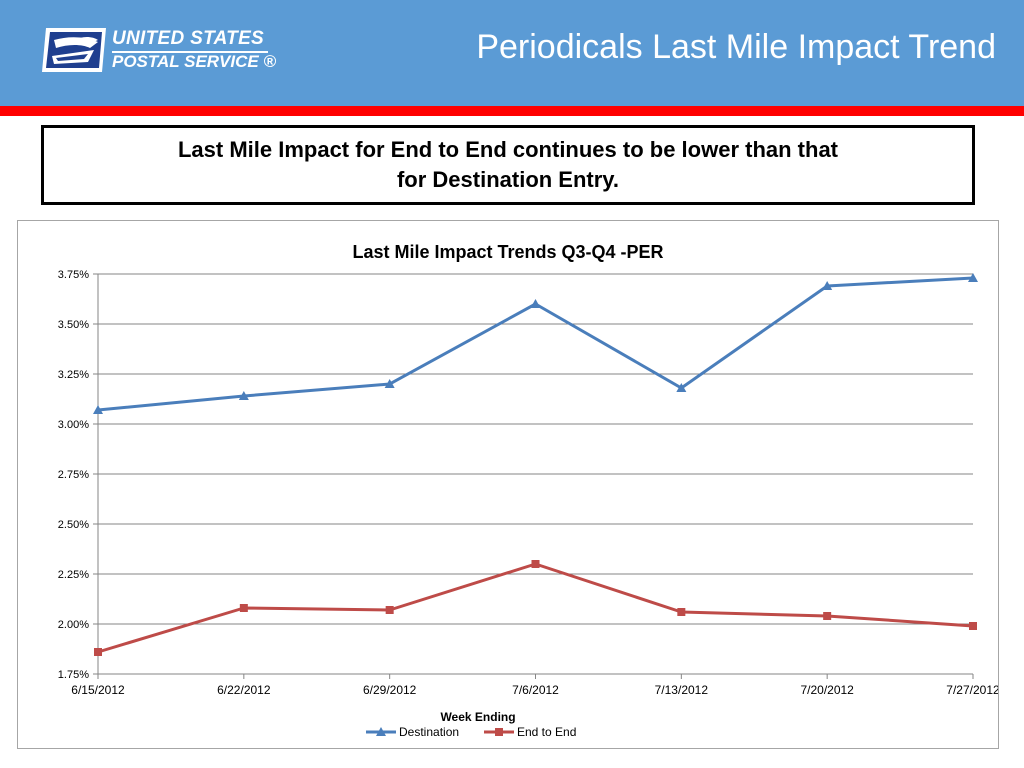 The height and width of the screenshot is (768, 1024). I want to click on y-tick-label: 2.25%, so click(73, 575).